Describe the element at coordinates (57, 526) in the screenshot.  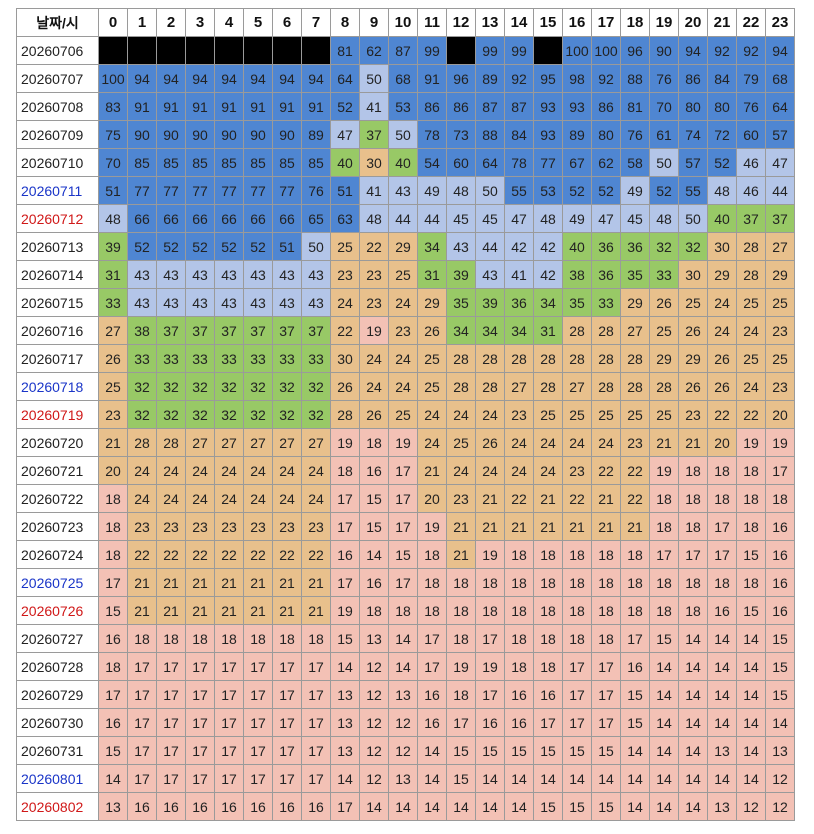
I see `date-cell: 20260723` at that location.